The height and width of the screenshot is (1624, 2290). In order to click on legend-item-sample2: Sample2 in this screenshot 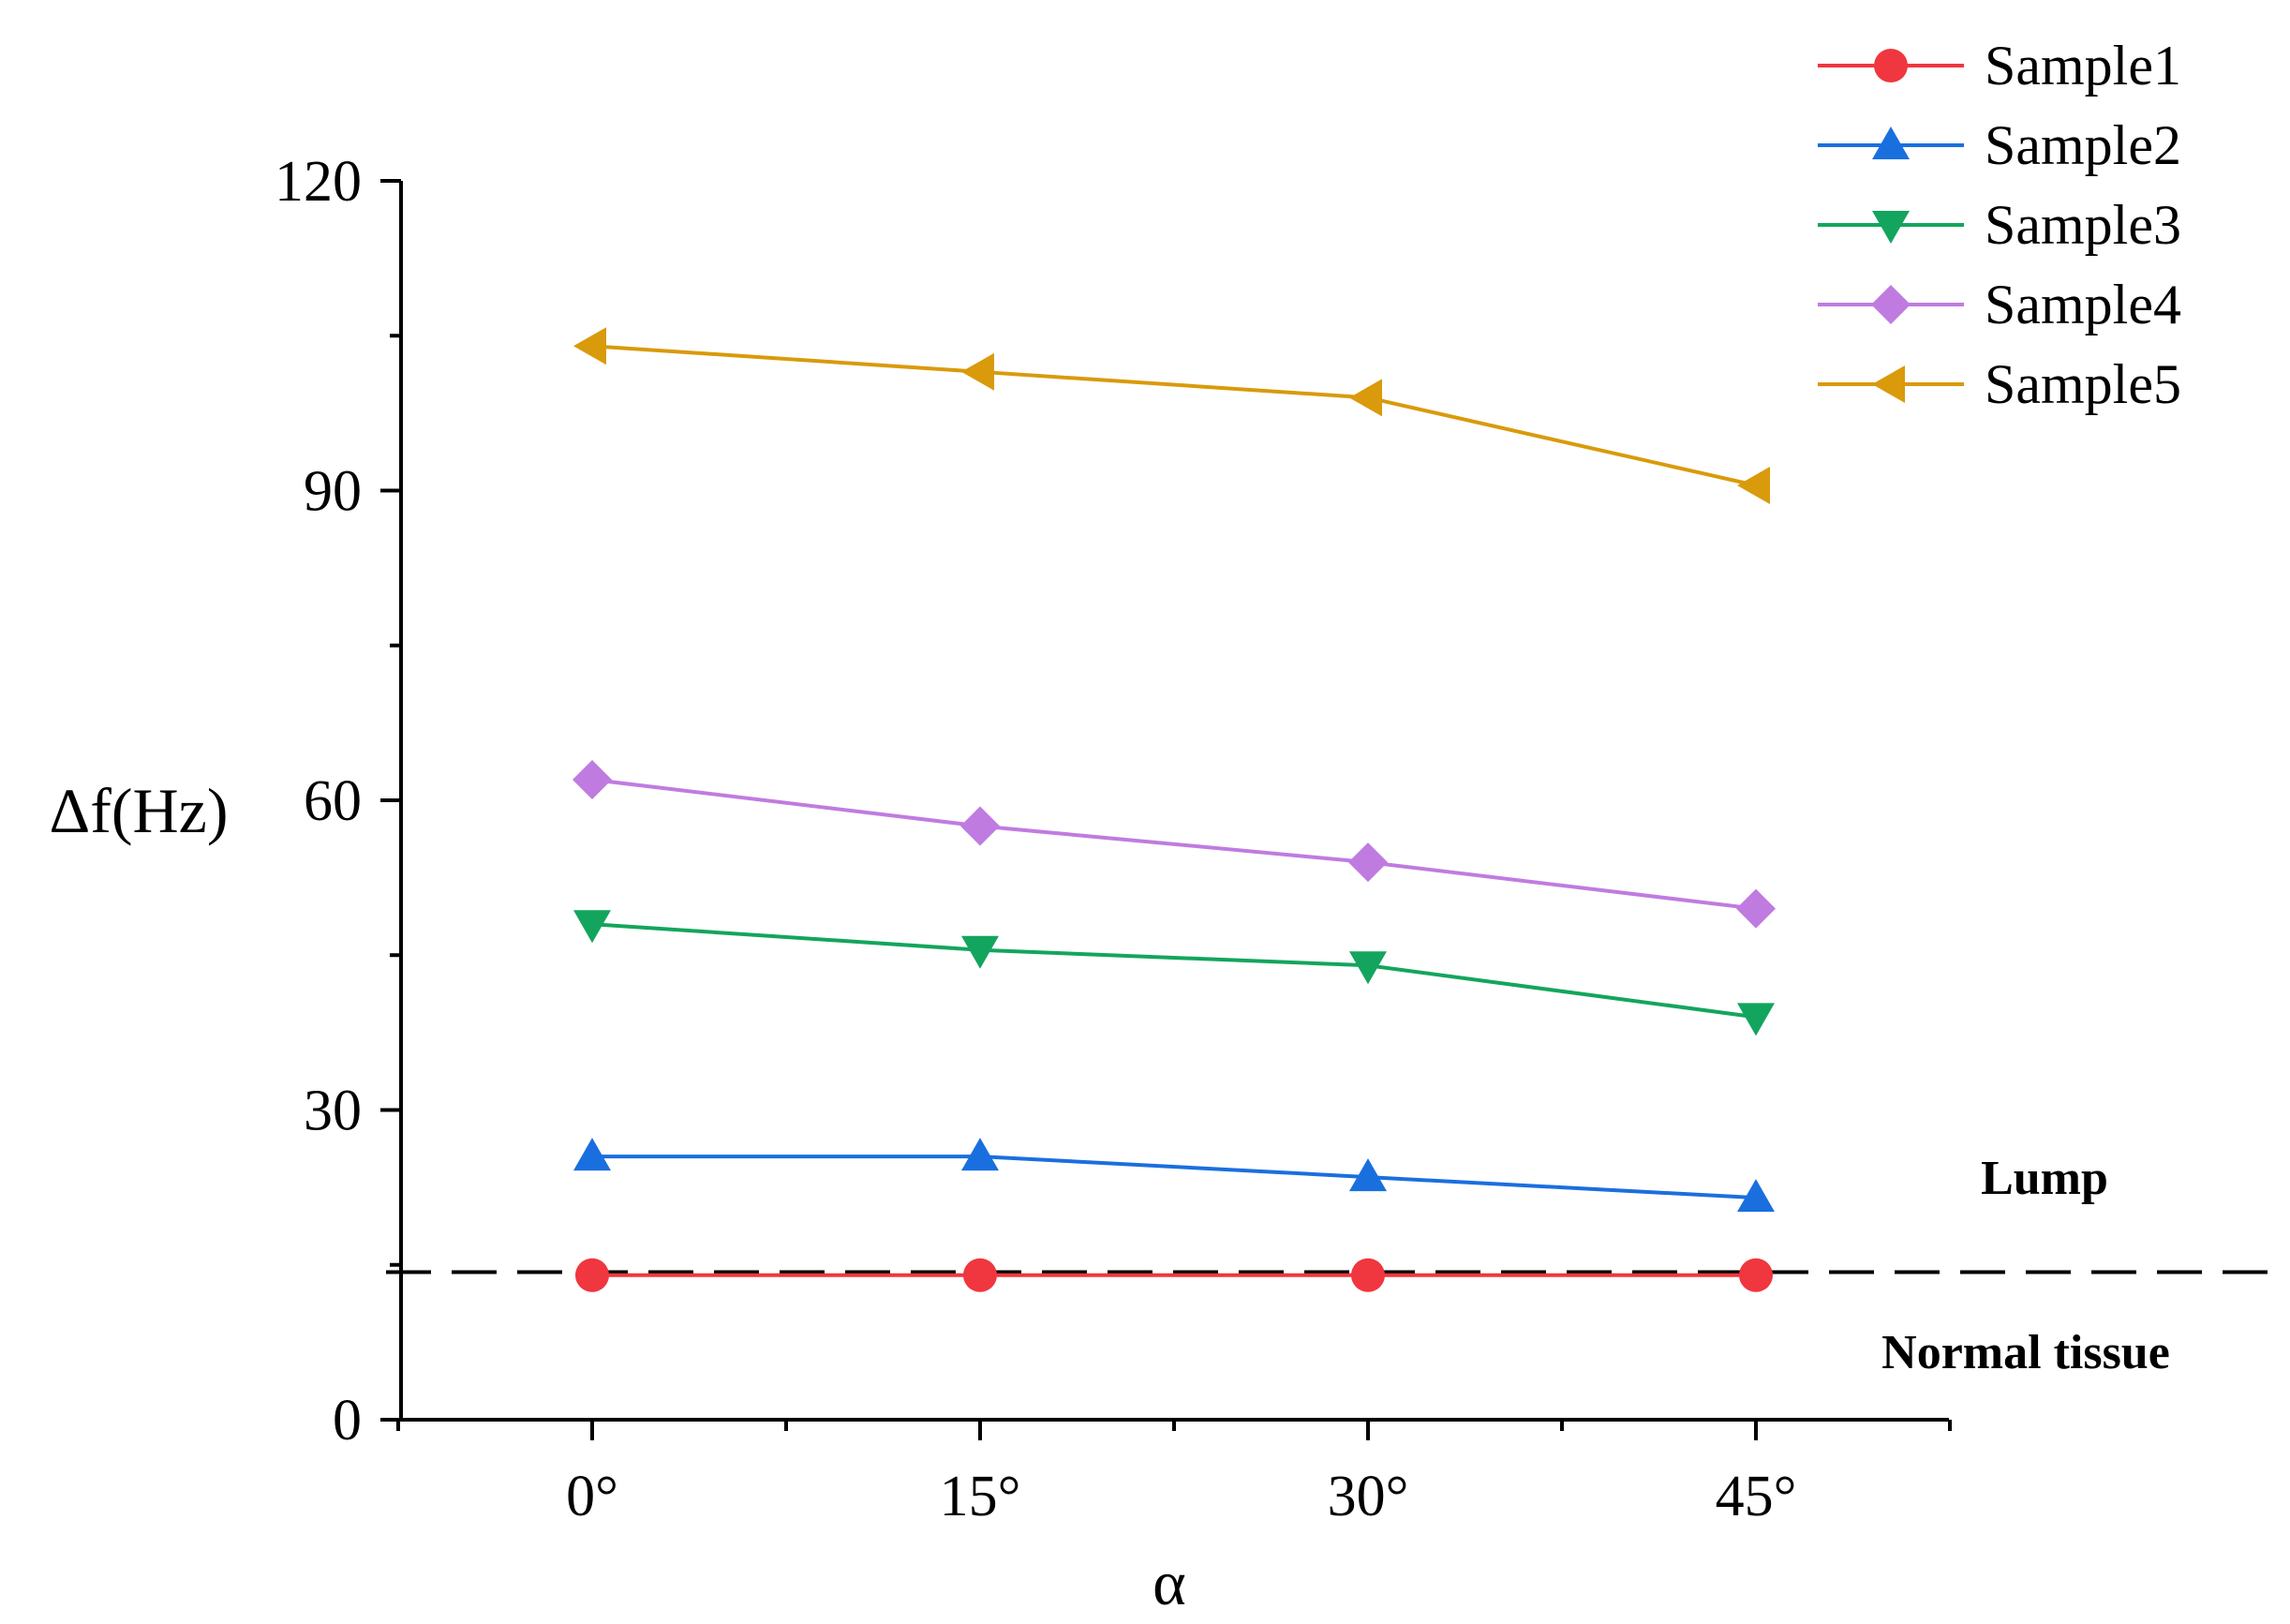, I will do `click(1999, 145)`.